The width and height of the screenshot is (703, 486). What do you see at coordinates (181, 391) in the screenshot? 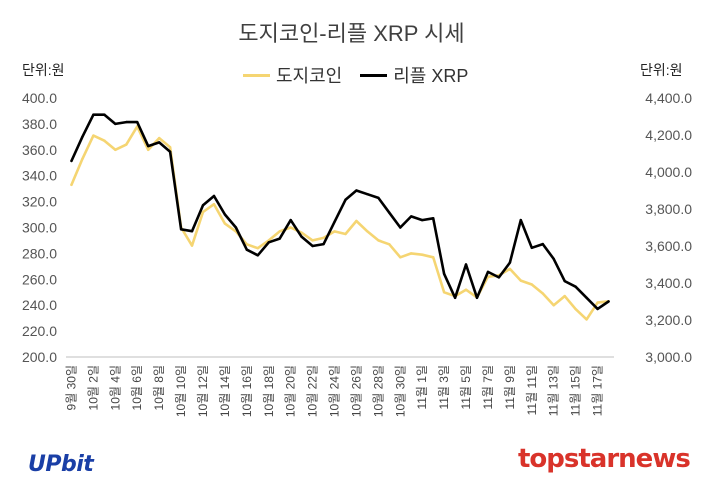
I see `x-tick-label: 10월 10일` at bounding box center [181, 391].